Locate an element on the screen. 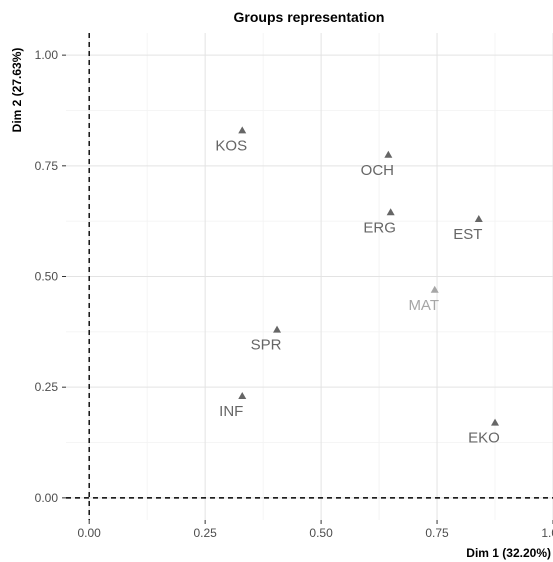 The image size is (553, 562). point-marker-erg is located at coordinates (390, 212).